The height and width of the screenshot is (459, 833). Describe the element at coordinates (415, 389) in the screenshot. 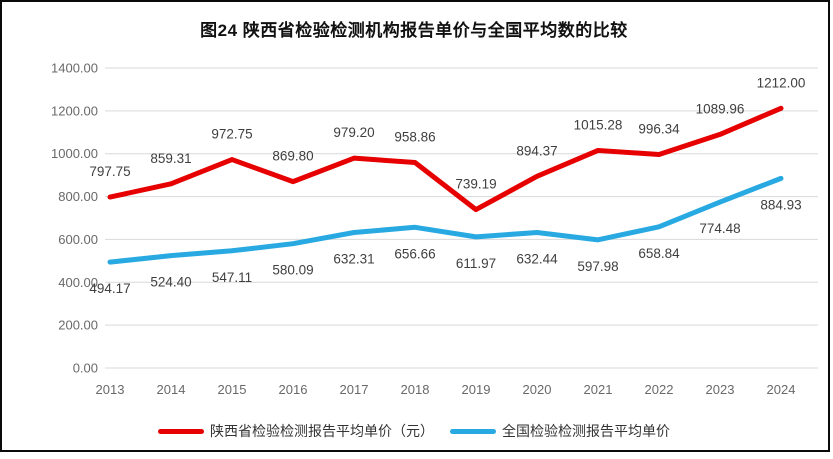

I see `x-axis-tick-label: 2018` at that location.